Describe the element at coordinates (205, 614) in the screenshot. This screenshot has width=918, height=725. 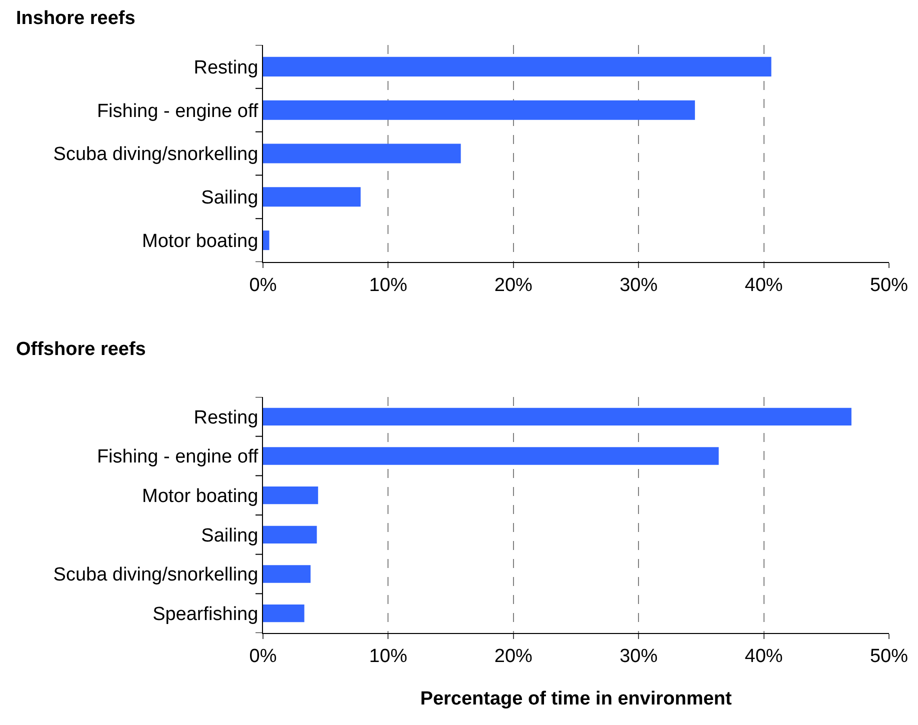
I see `y-tick-label: Spearfishing` at that location.